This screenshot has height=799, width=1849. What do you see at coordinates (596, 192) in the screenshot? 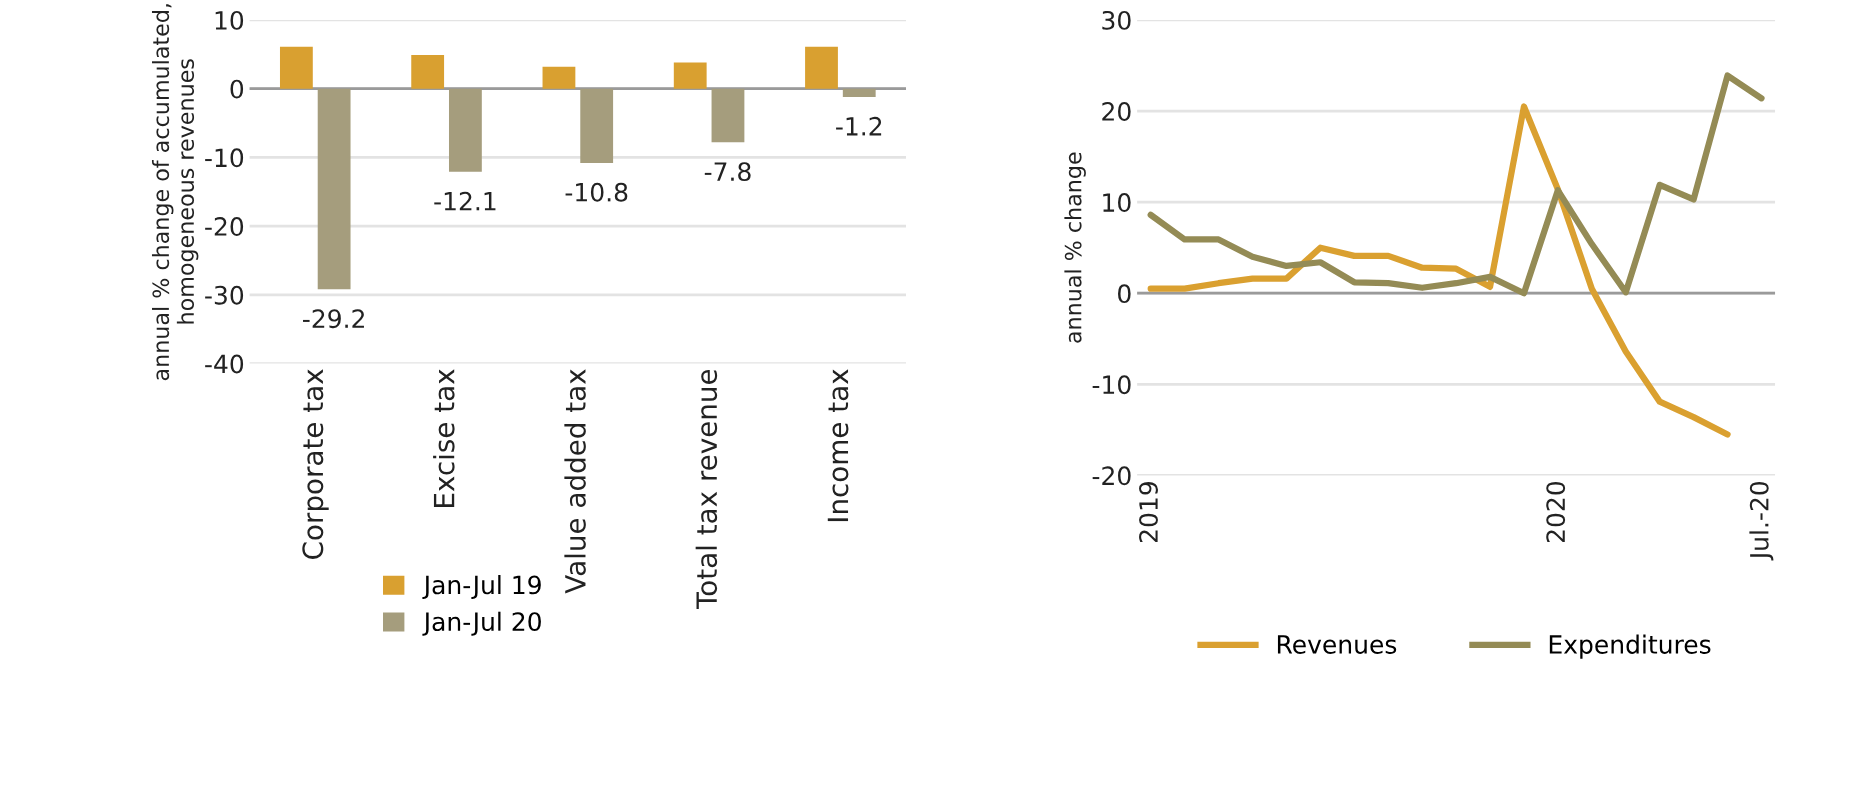
I see `data-label: -10.8` at bounding box center [596, 192].